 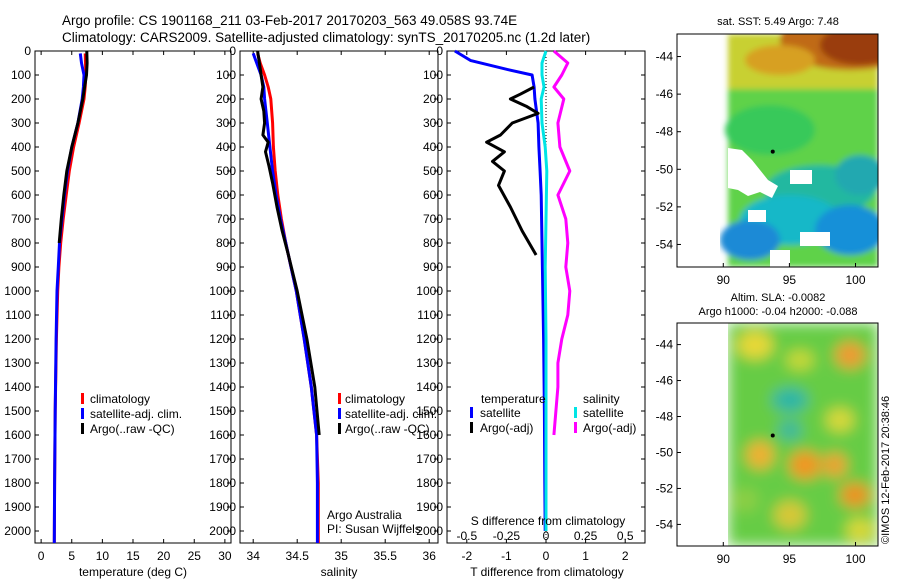 I want to click on legend-label-argo: Argo(..raw -QC), so click(x=387, y=429).